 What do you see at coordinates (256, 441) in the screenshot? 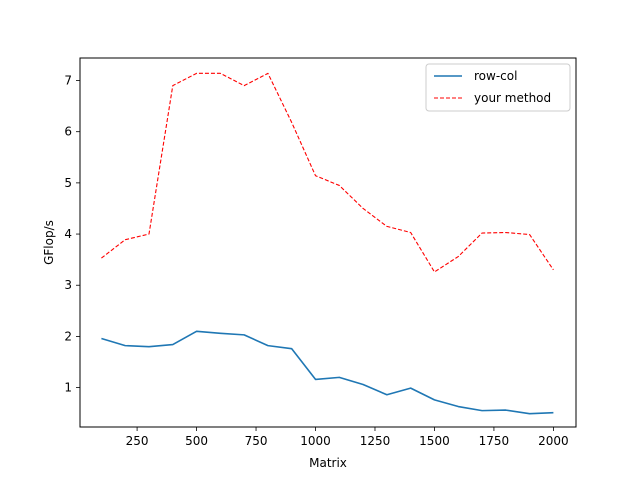
I see `x-tick-label: 750` at bounding box center [256, 441].